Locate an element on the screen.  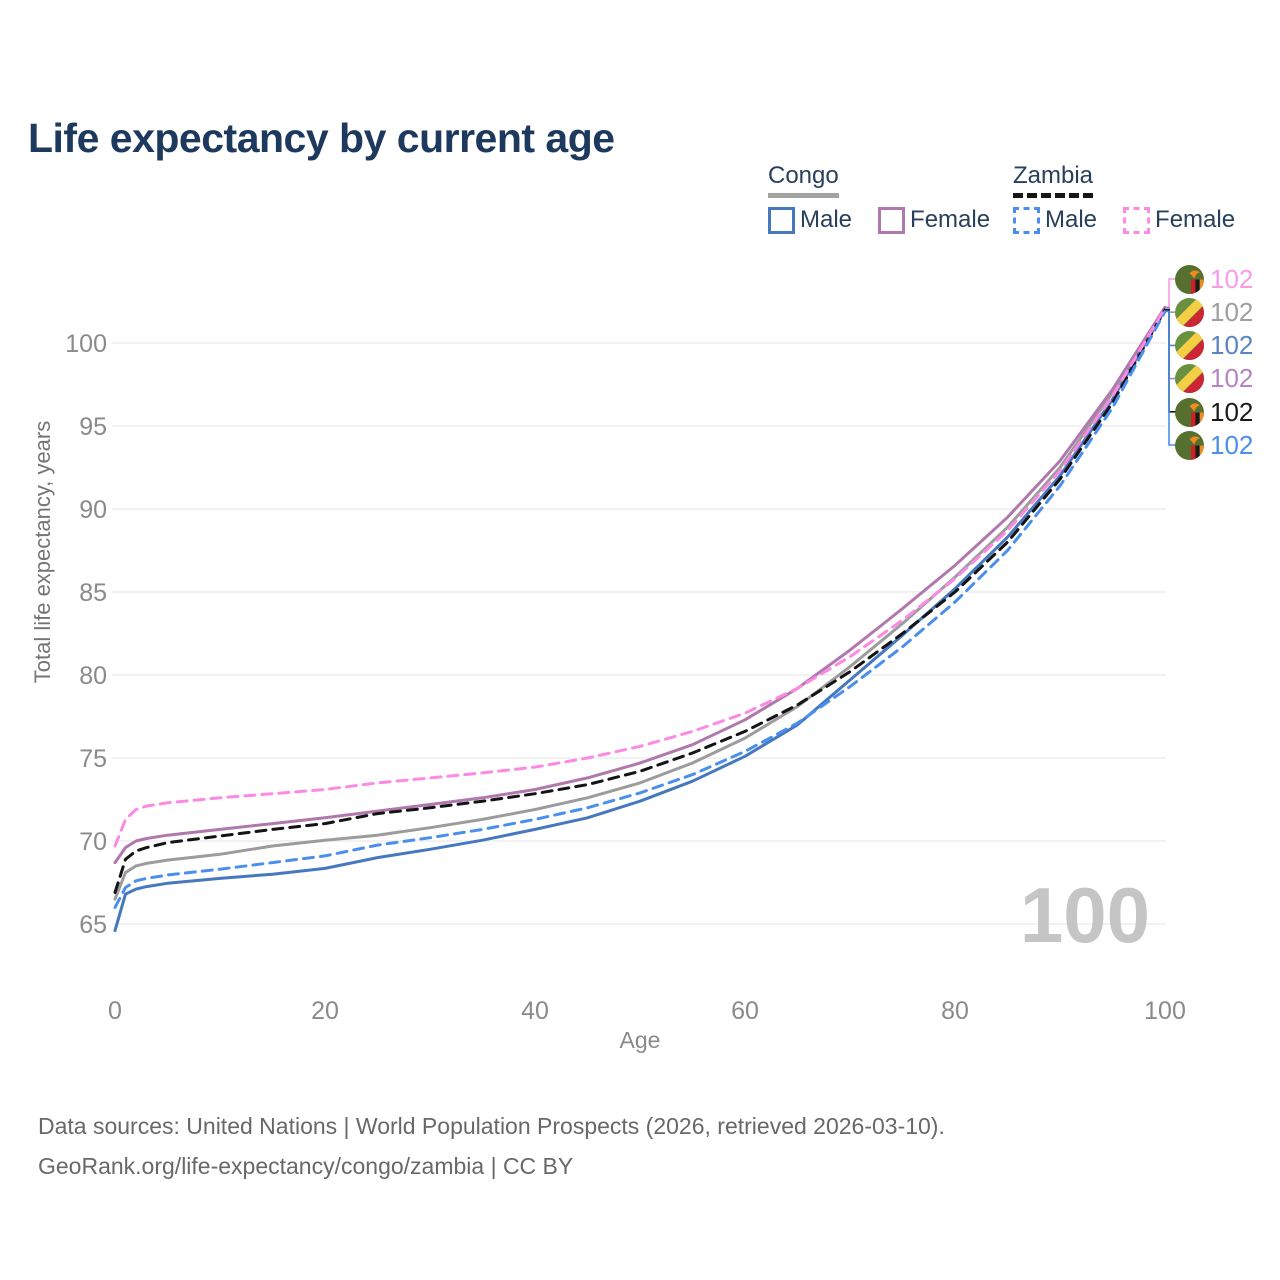
x-tick-label: 100 is located at coordinates (1165, 1011).